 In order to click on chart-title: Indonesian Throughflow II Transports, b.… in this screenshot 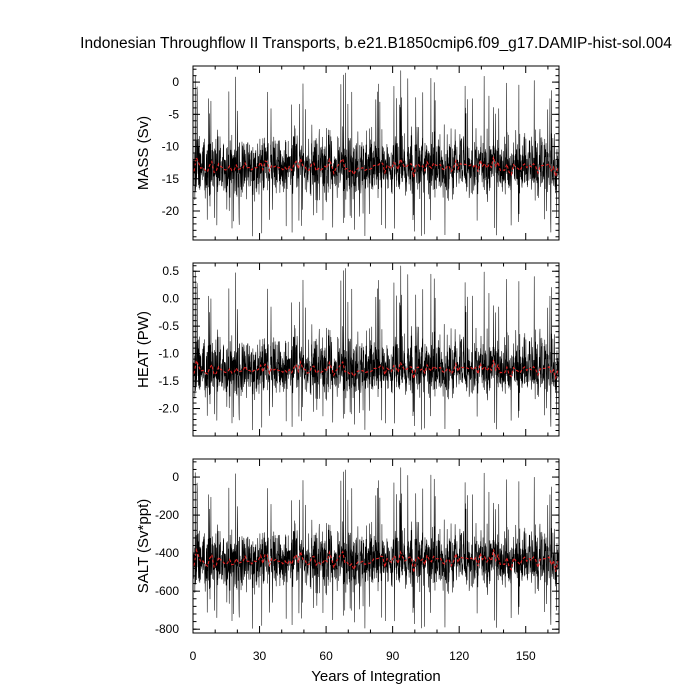, I will do `click(376, 43)`.